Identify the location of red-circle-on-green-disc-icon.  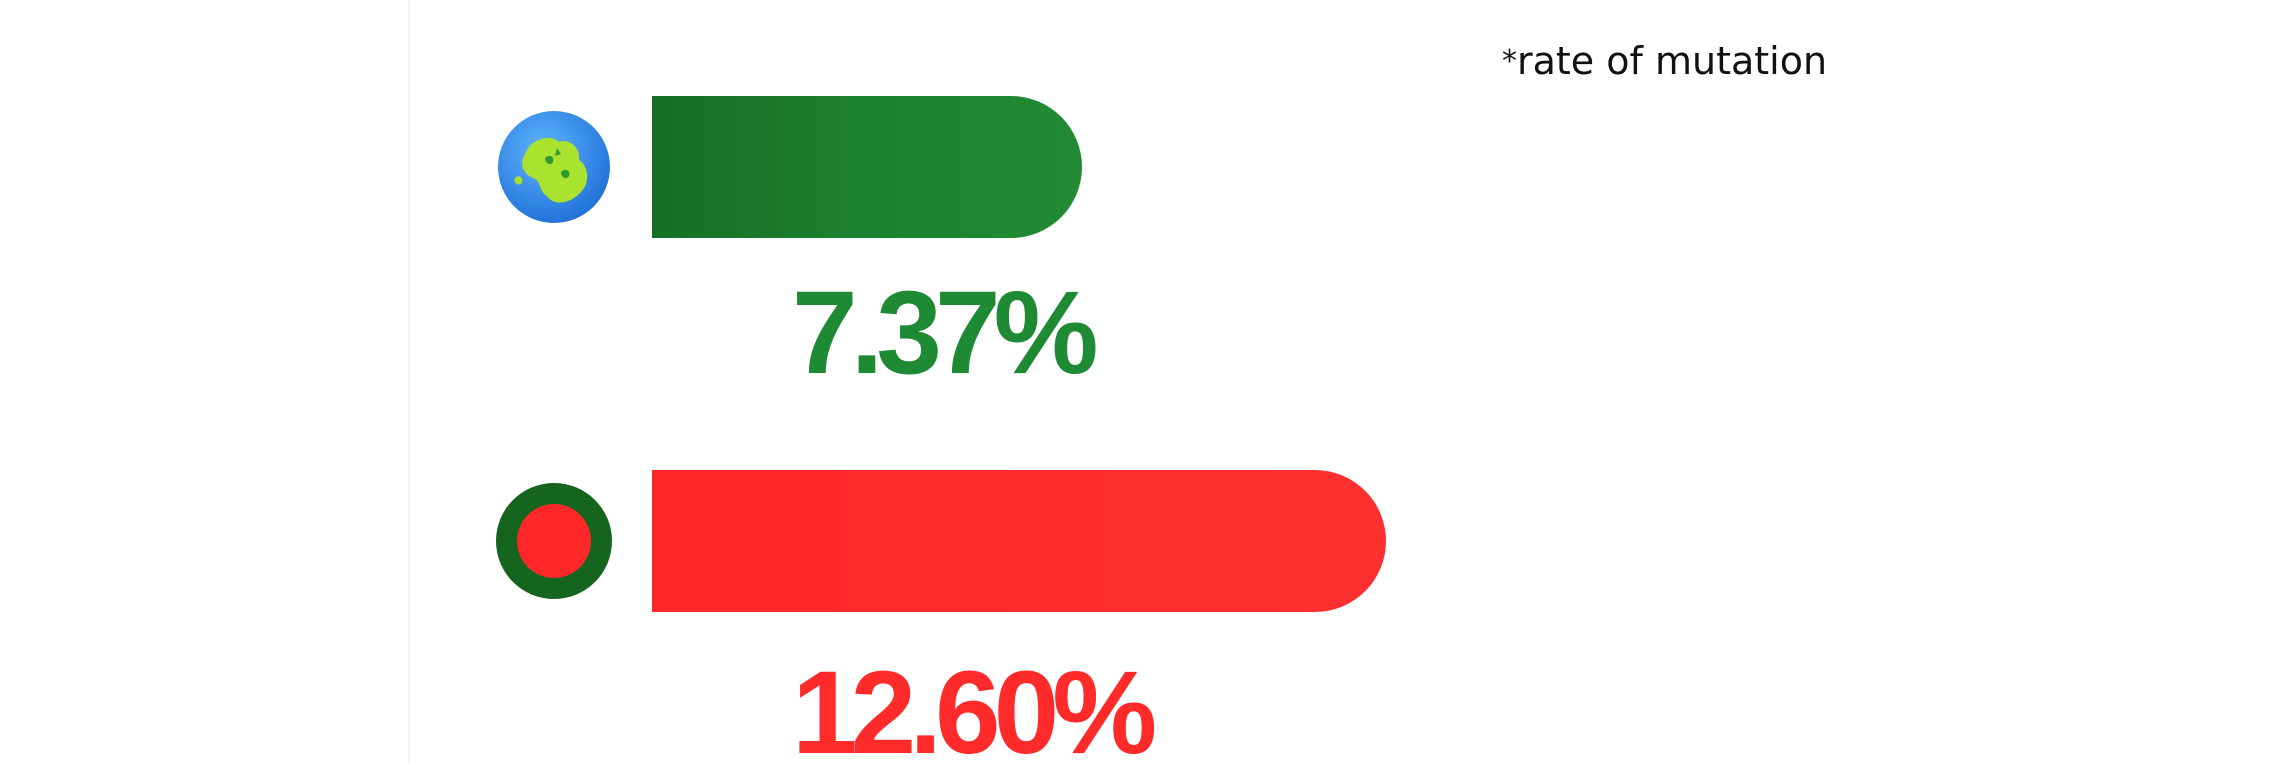
(554, 541).